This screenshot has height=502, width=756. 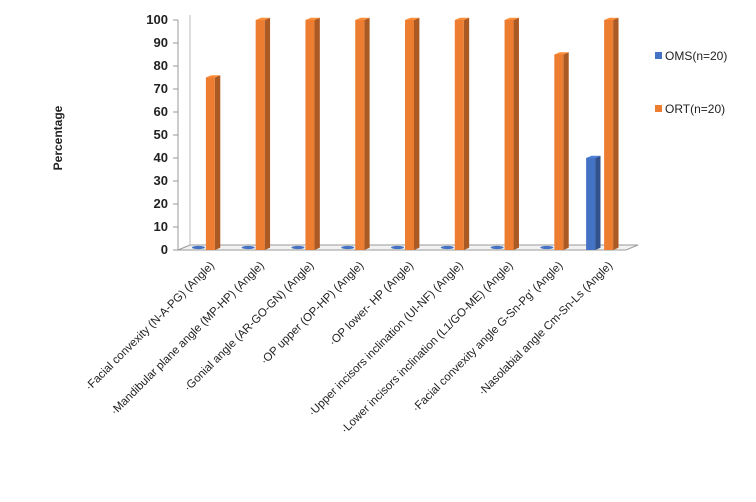 What do you see at coordinates (161, 134) in the screenshot?
I see `y-tick-label: 50` at bounding box center [161, 134].